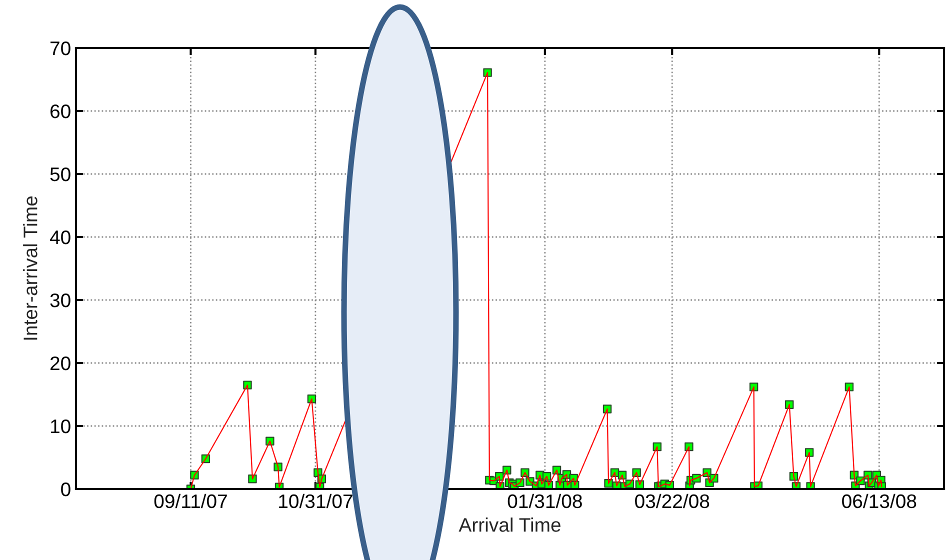 The image size is (947, 560). What do you see at coordinates (60, 237) in the screenshot?
I see `y-tick-label: 40` at bounding box center [60, 237].